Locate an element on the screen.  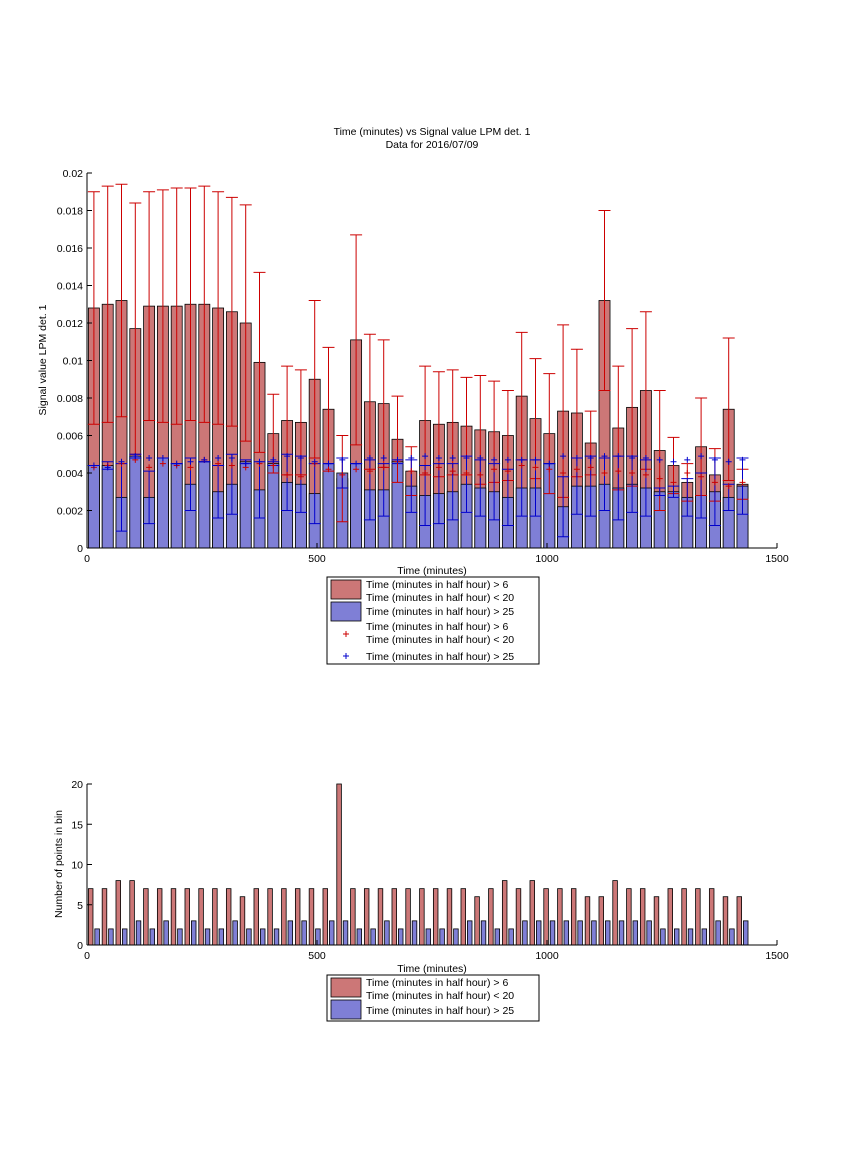
legend-red-marker is located at coordinates (346, 634).